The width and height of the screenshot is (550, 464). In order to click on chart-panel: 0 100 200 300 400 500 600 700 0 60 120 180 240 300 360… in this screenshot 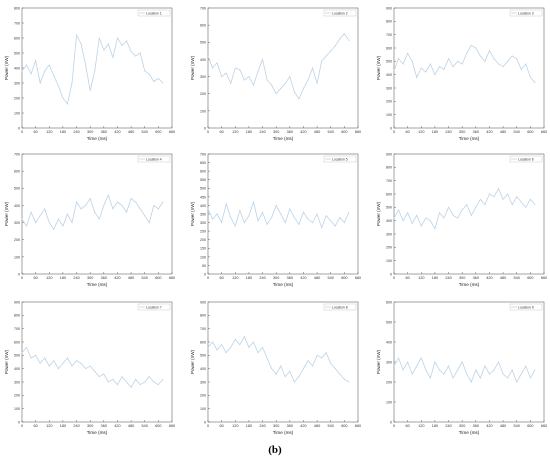, I will do `click(89, 219)`.